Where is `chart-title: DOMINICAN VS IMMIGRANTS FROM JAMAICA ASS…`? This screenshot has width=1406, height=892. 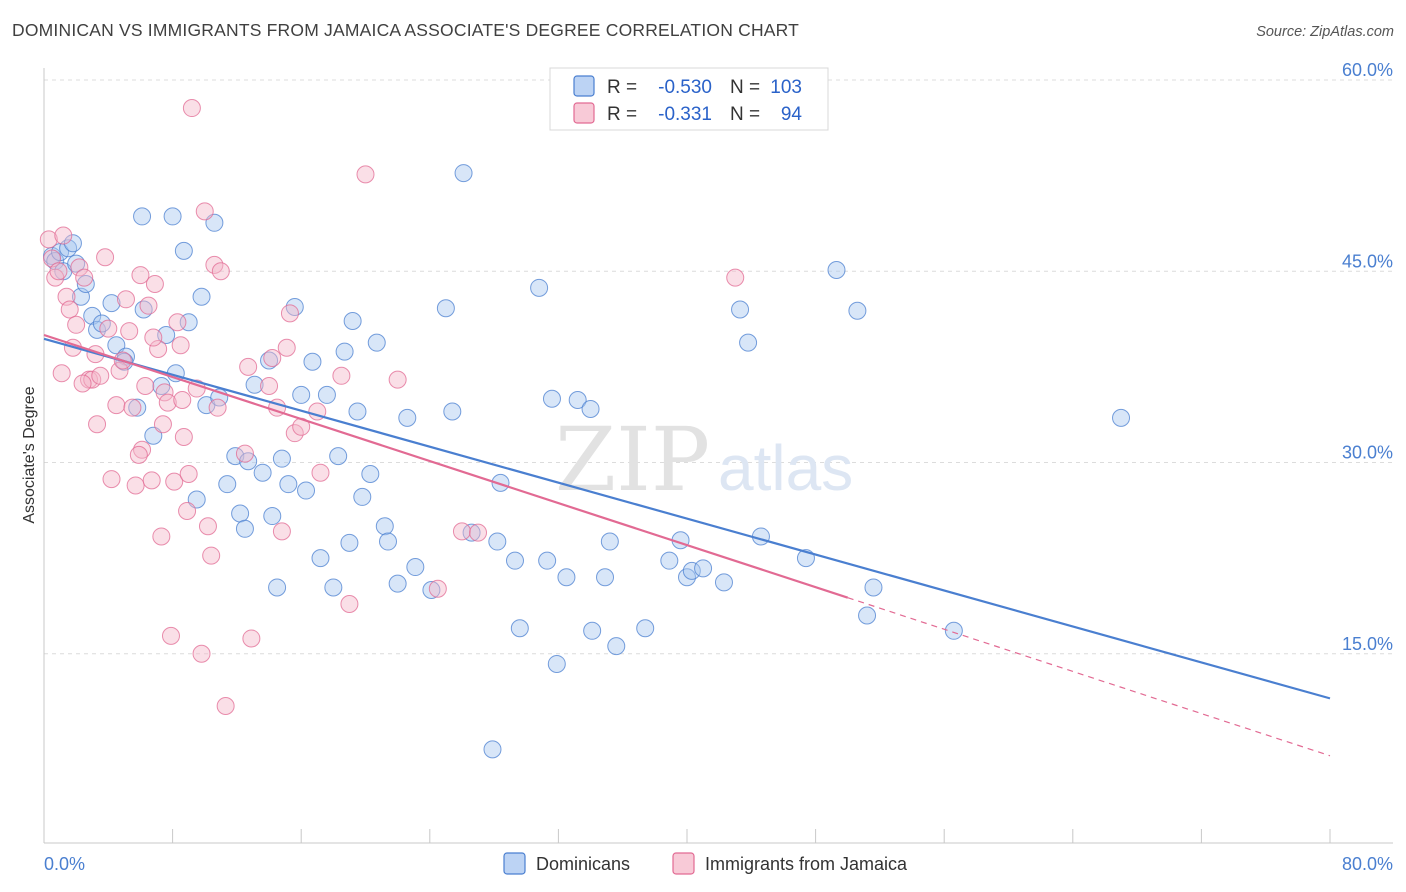
chart-title: DOMINICAN VS IMMIGRANTS FROM JAMAICA ASS… is located at coordinates (406, 30).